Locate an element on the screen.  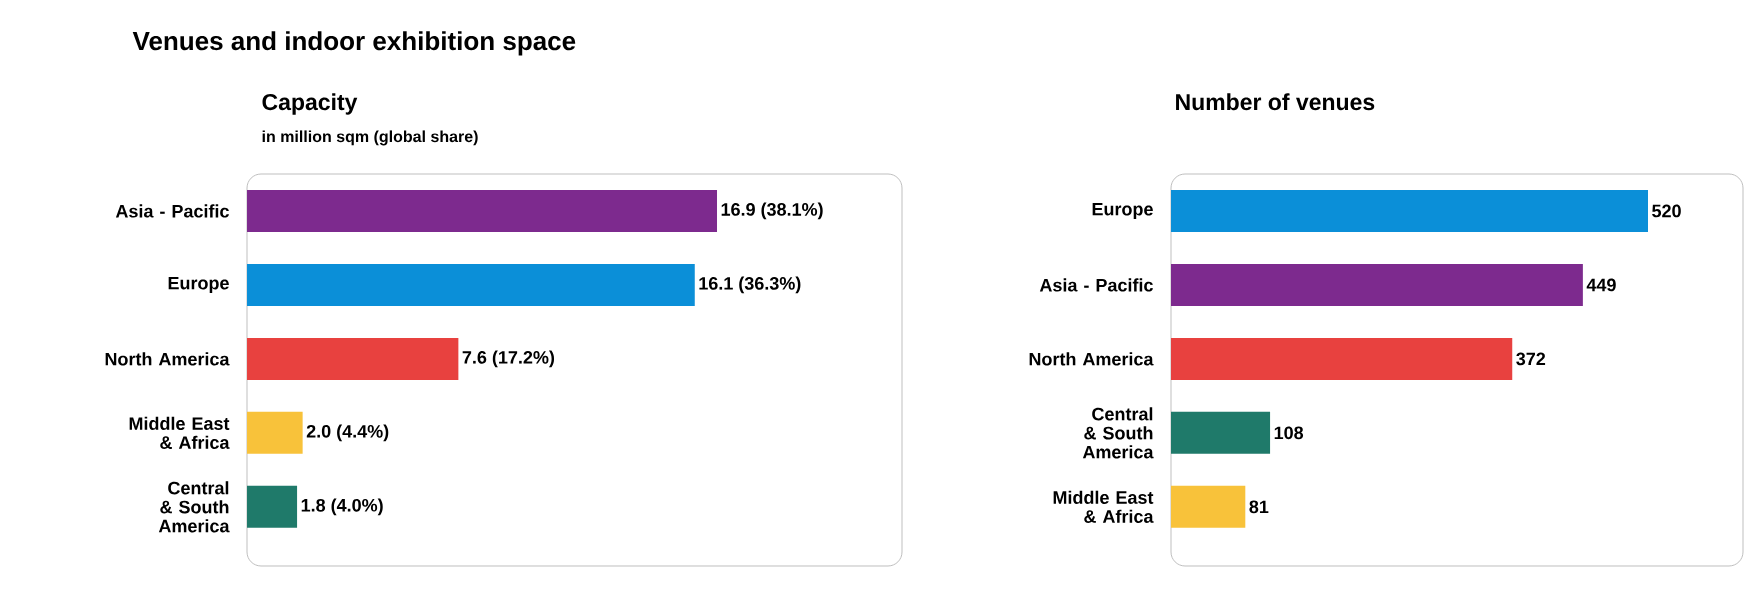
data-label: 16.1 (36.3%) is located at coordinates (750, 285).